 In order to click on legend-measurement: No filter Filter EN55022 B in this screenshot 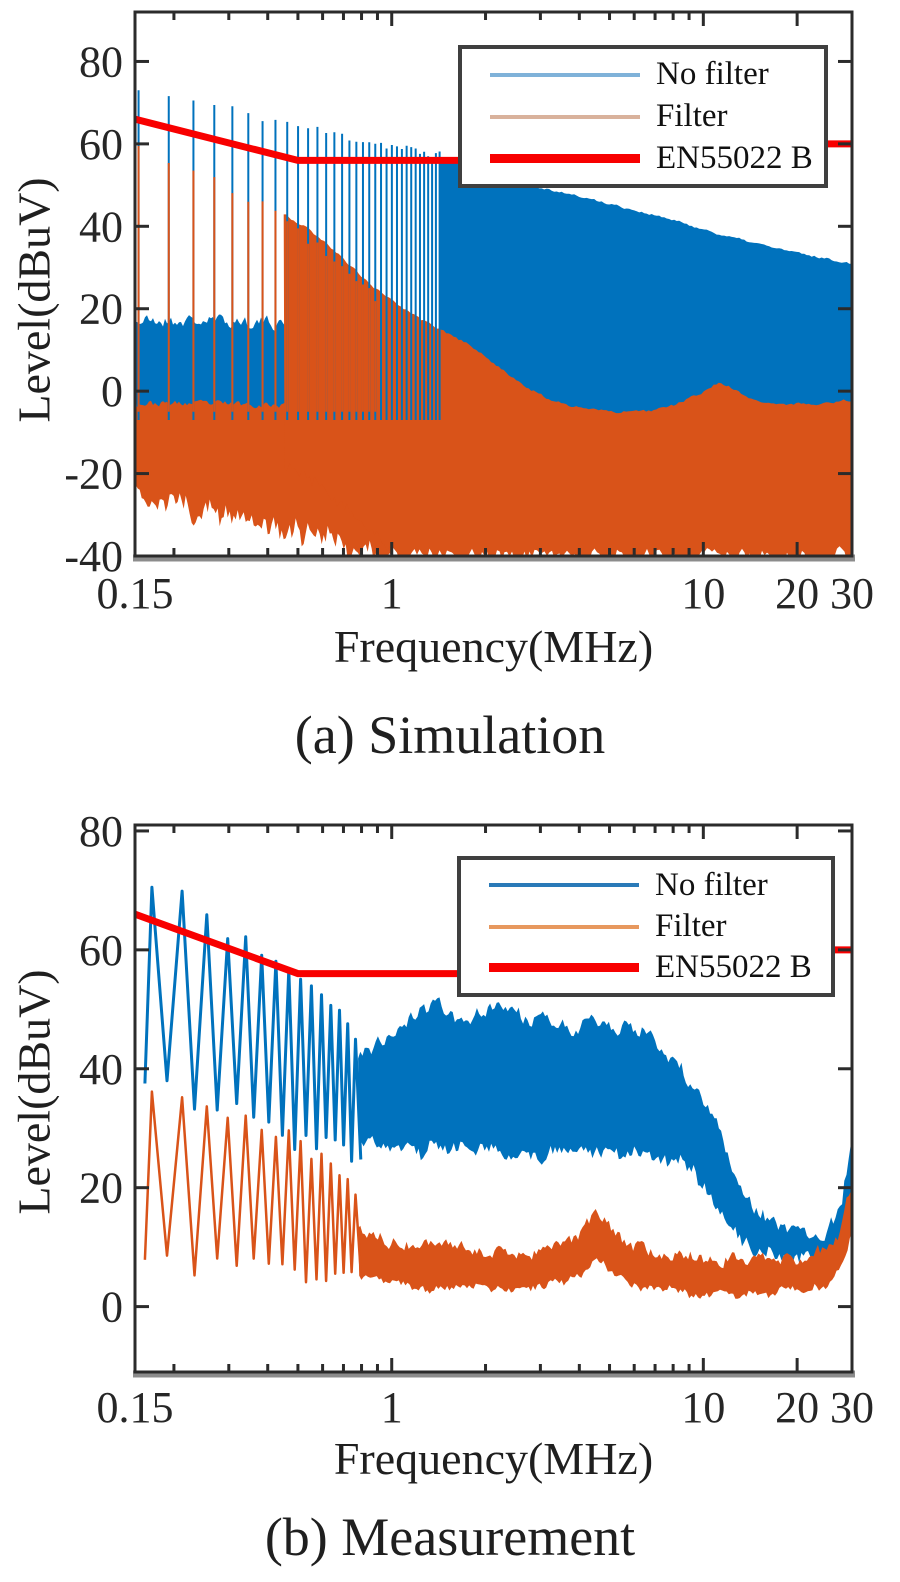, I will do `click(646, 926)`.